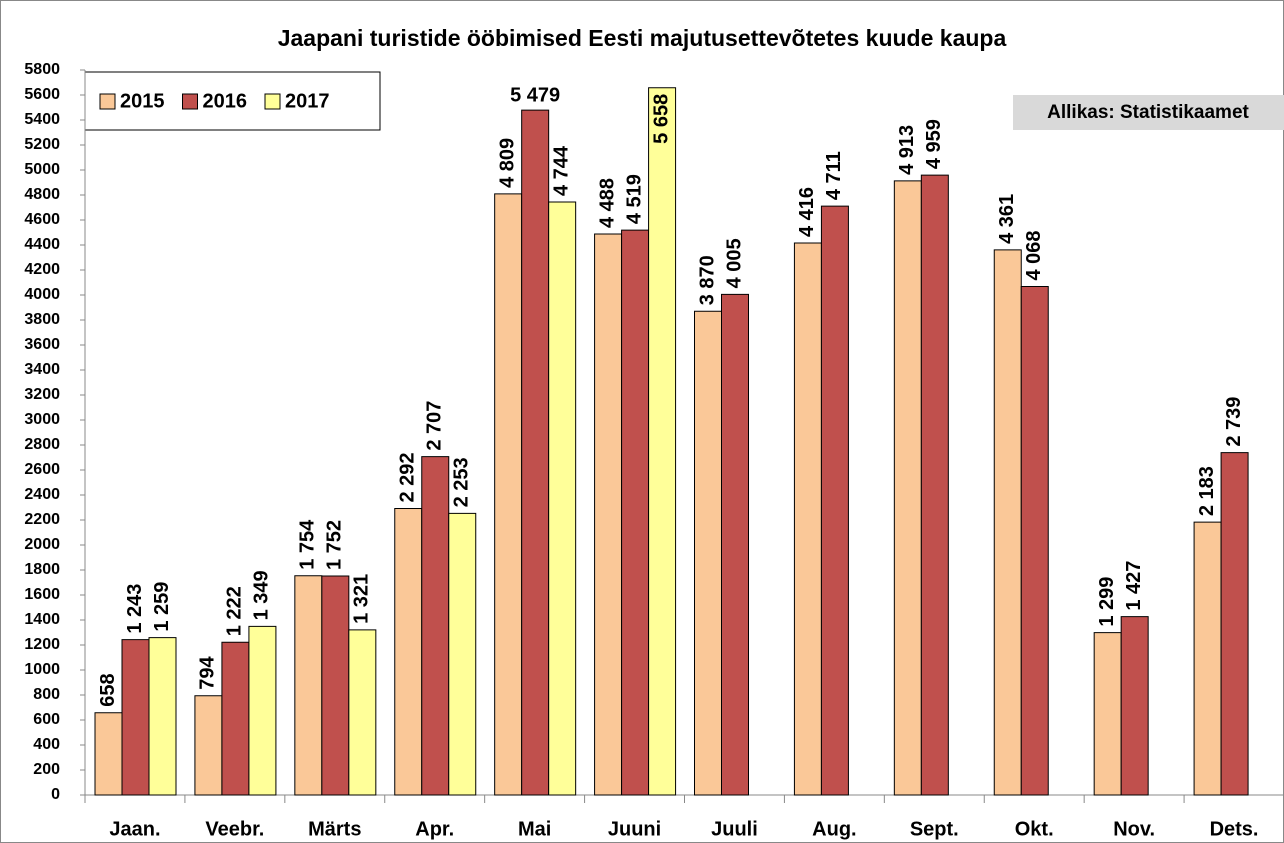 The height and width of the screenshot is (843, 1284). What do you see at coordinates (1007, 219) in the screenshot?
I see `value-label: 4 361` at bounding box center [1007, 219].